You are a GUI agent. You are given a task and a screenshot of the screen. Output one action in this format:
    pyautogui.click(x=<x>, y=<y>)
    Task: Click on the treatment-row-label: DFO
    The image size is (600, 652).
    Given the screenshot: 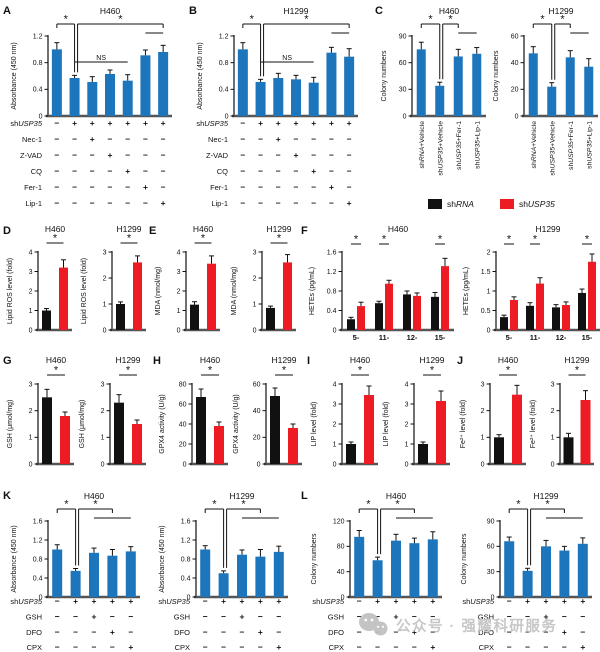 What is the action you would take?
    pyautogui.click(x=486, y=632)
    